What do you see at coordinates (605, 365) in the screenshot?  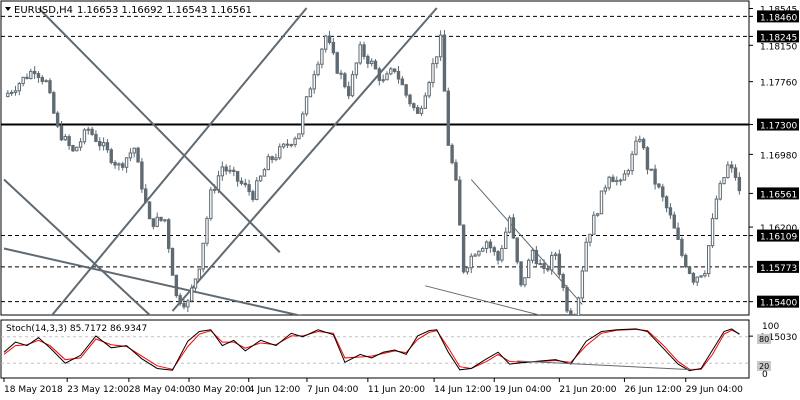 I see `stoch-divergence-line` at bounding box center [605, 365].